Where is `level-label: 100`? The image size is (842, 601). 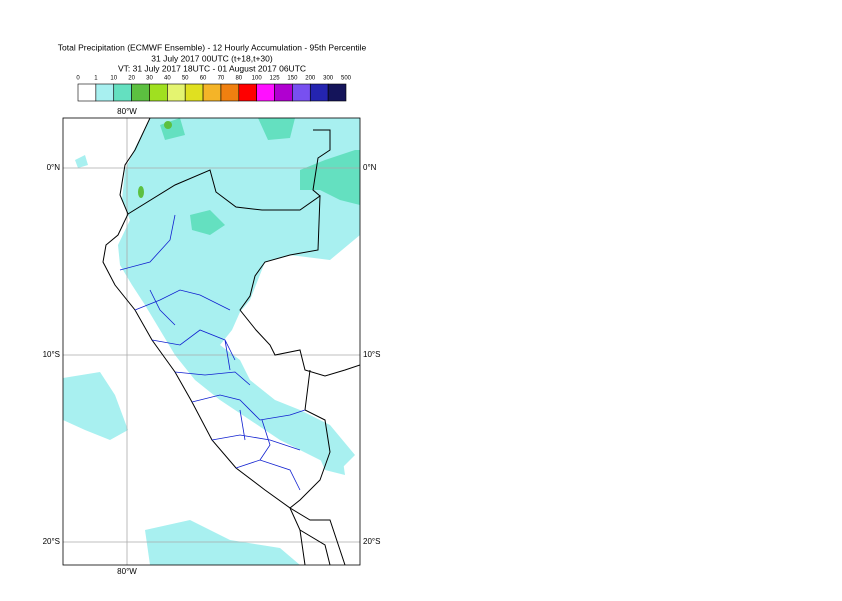
level-label: 100 is located at coordinates (257, 79).